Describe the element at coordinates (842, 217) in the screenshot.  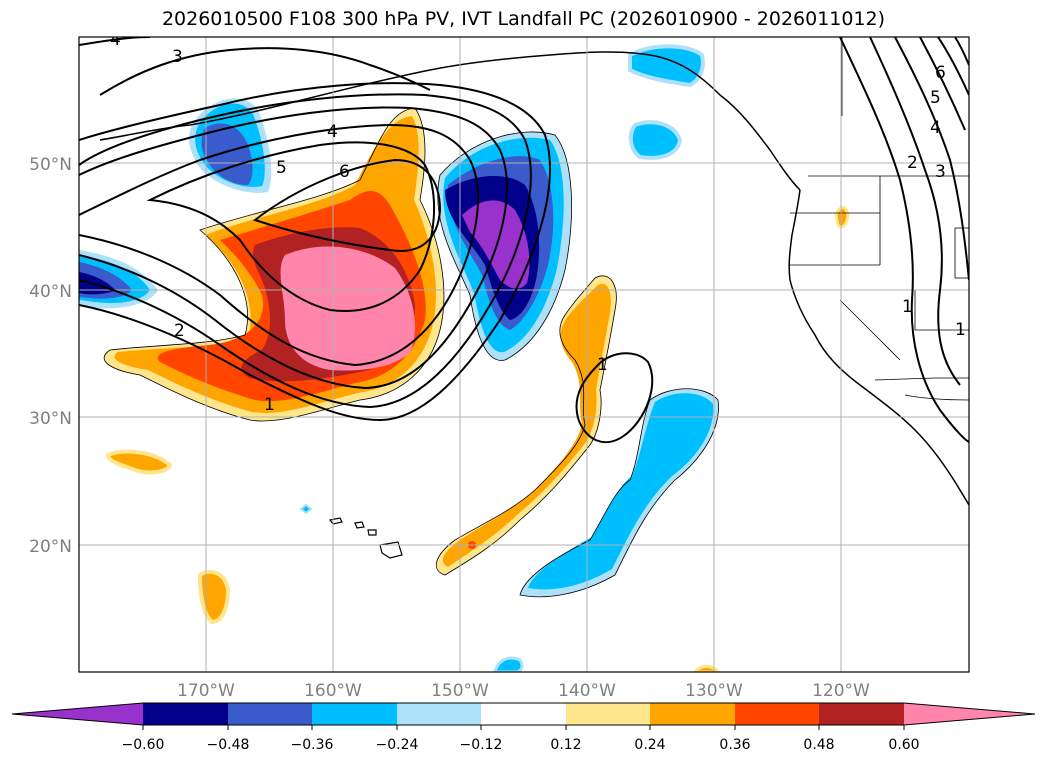
I see `shade-pos-oregon` at that location.